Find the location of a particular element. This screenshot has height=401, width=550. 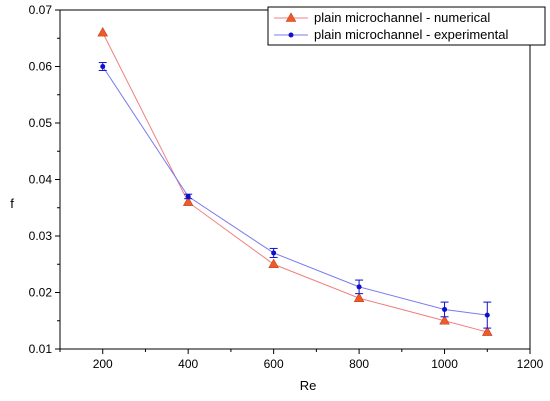

y-tick-label: 0.02 is located at coordinates (41, 293).